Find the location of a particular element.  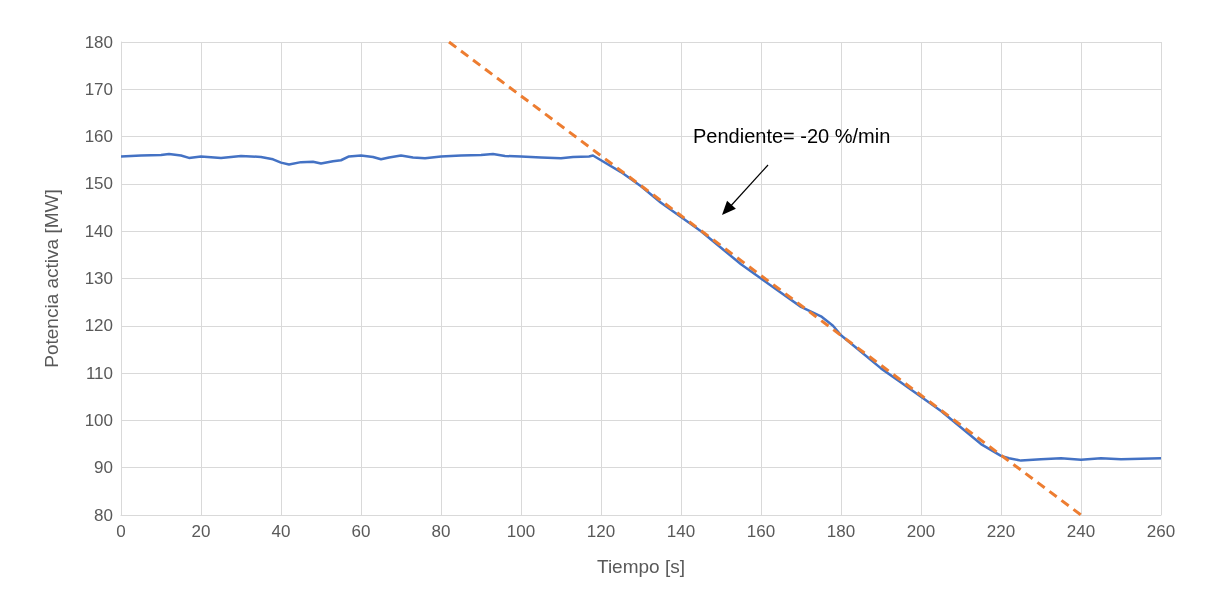

y-tick-label: 90 is located at coordinates (103, 468).